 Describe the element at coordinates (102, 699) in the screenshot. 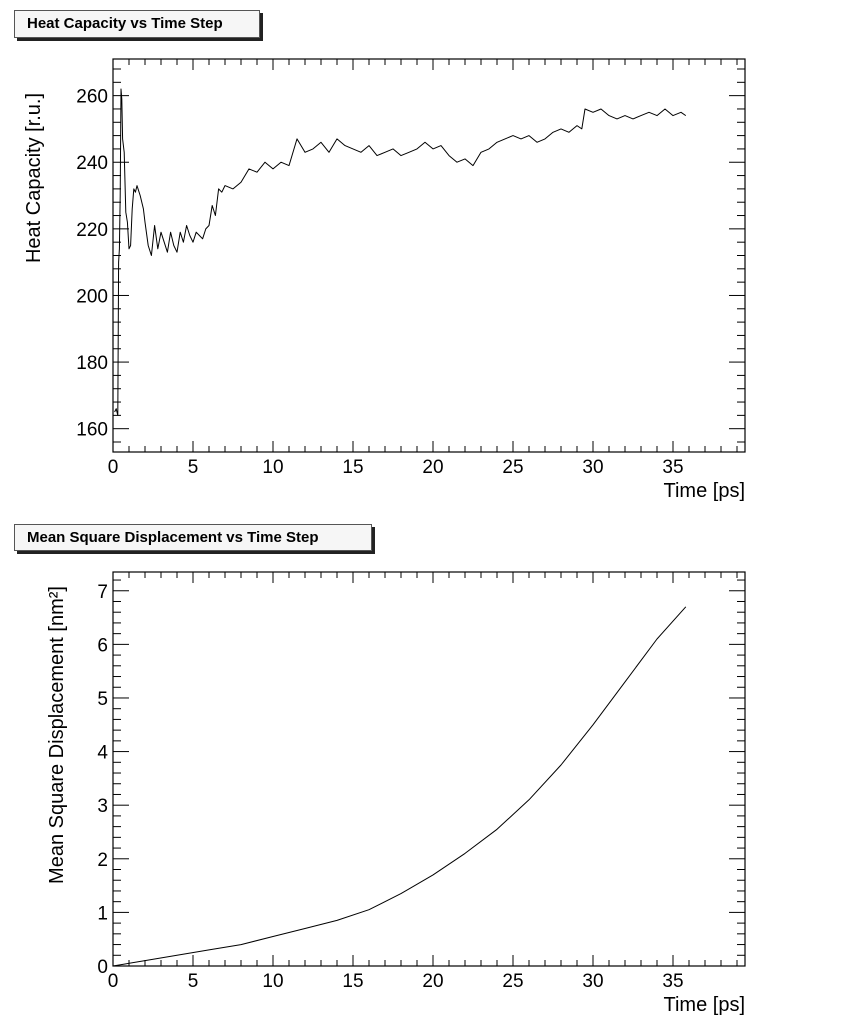

I see `y-tick-label: 5` at that location.